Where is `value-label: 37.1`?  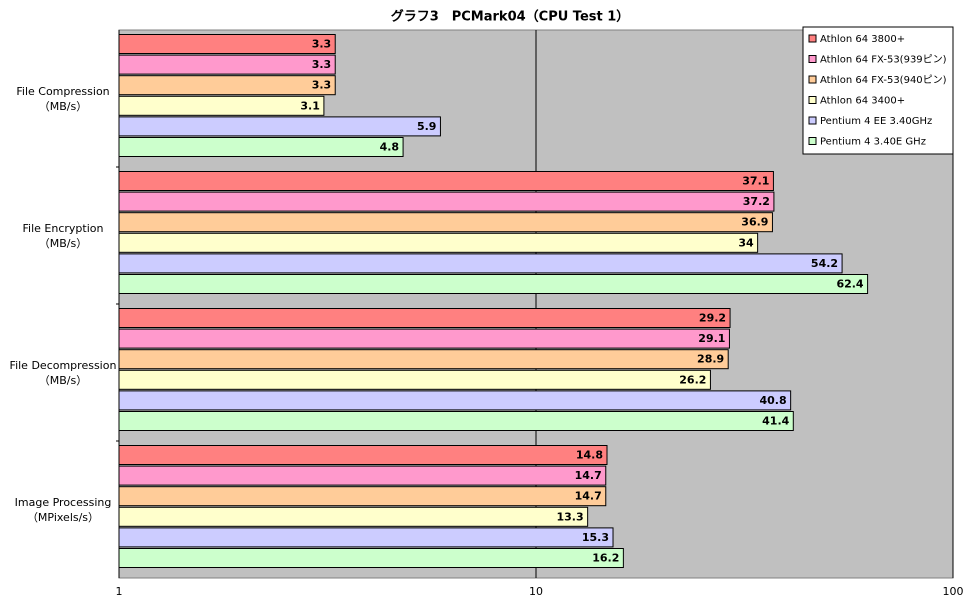
value-label: 37.1 is located at coordinates (755, 181).